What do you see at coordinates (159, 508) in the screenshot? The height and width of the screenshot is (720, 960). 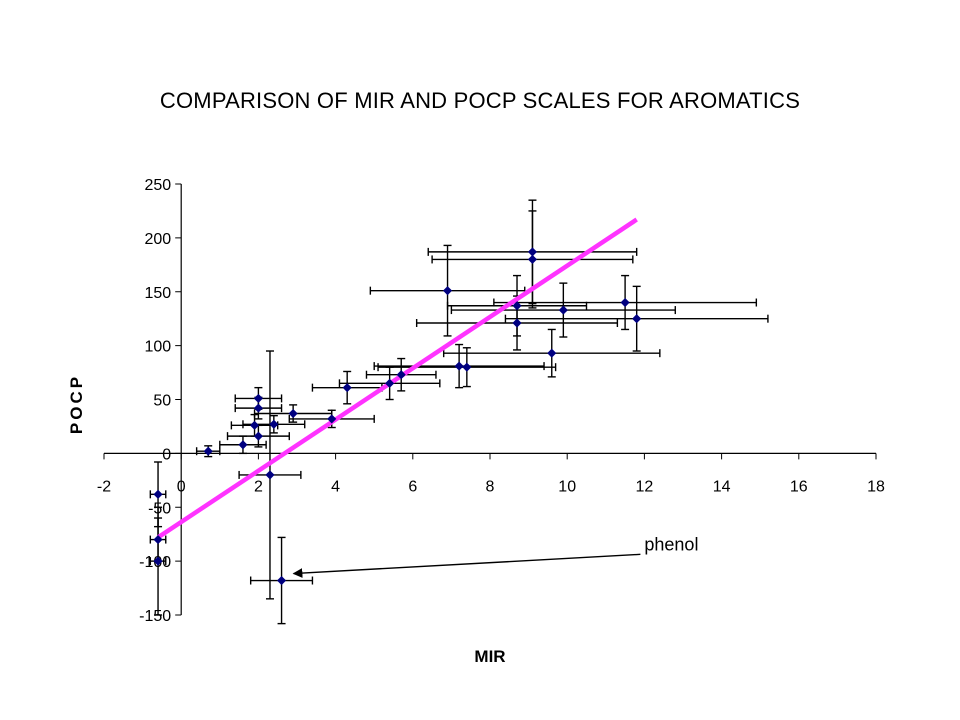 I see `y-tick-label: -50` at bounding box center [159, 508].